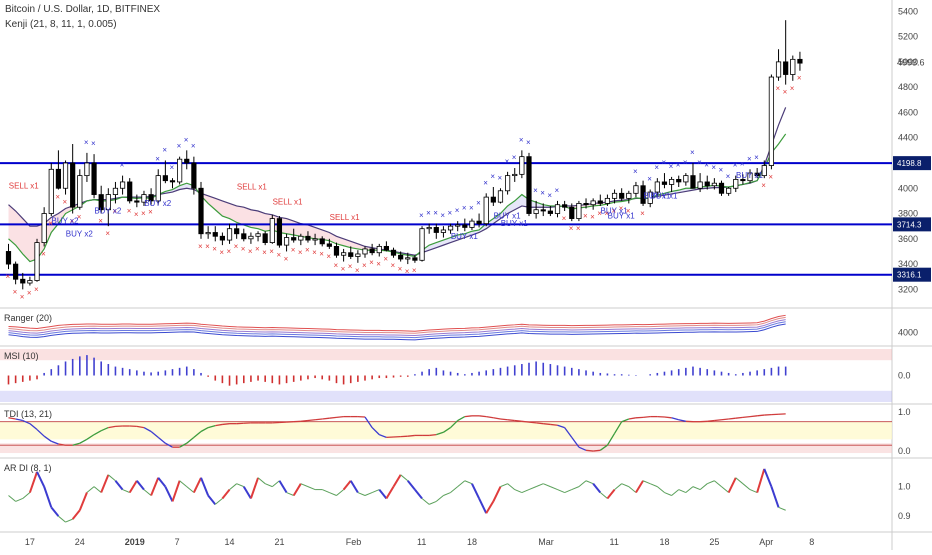 This screenshot has width=932, height=555. Describe the element at coordinates (421, 542) in the screenshot. I see `date-tick-label: 11` at that location.